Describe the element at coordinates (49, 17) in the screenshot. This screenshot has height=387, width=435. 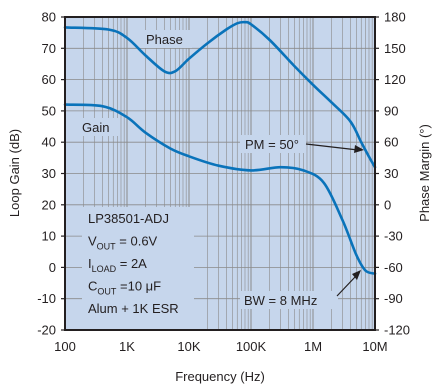
I see `left-tick-label: 80` at that location.